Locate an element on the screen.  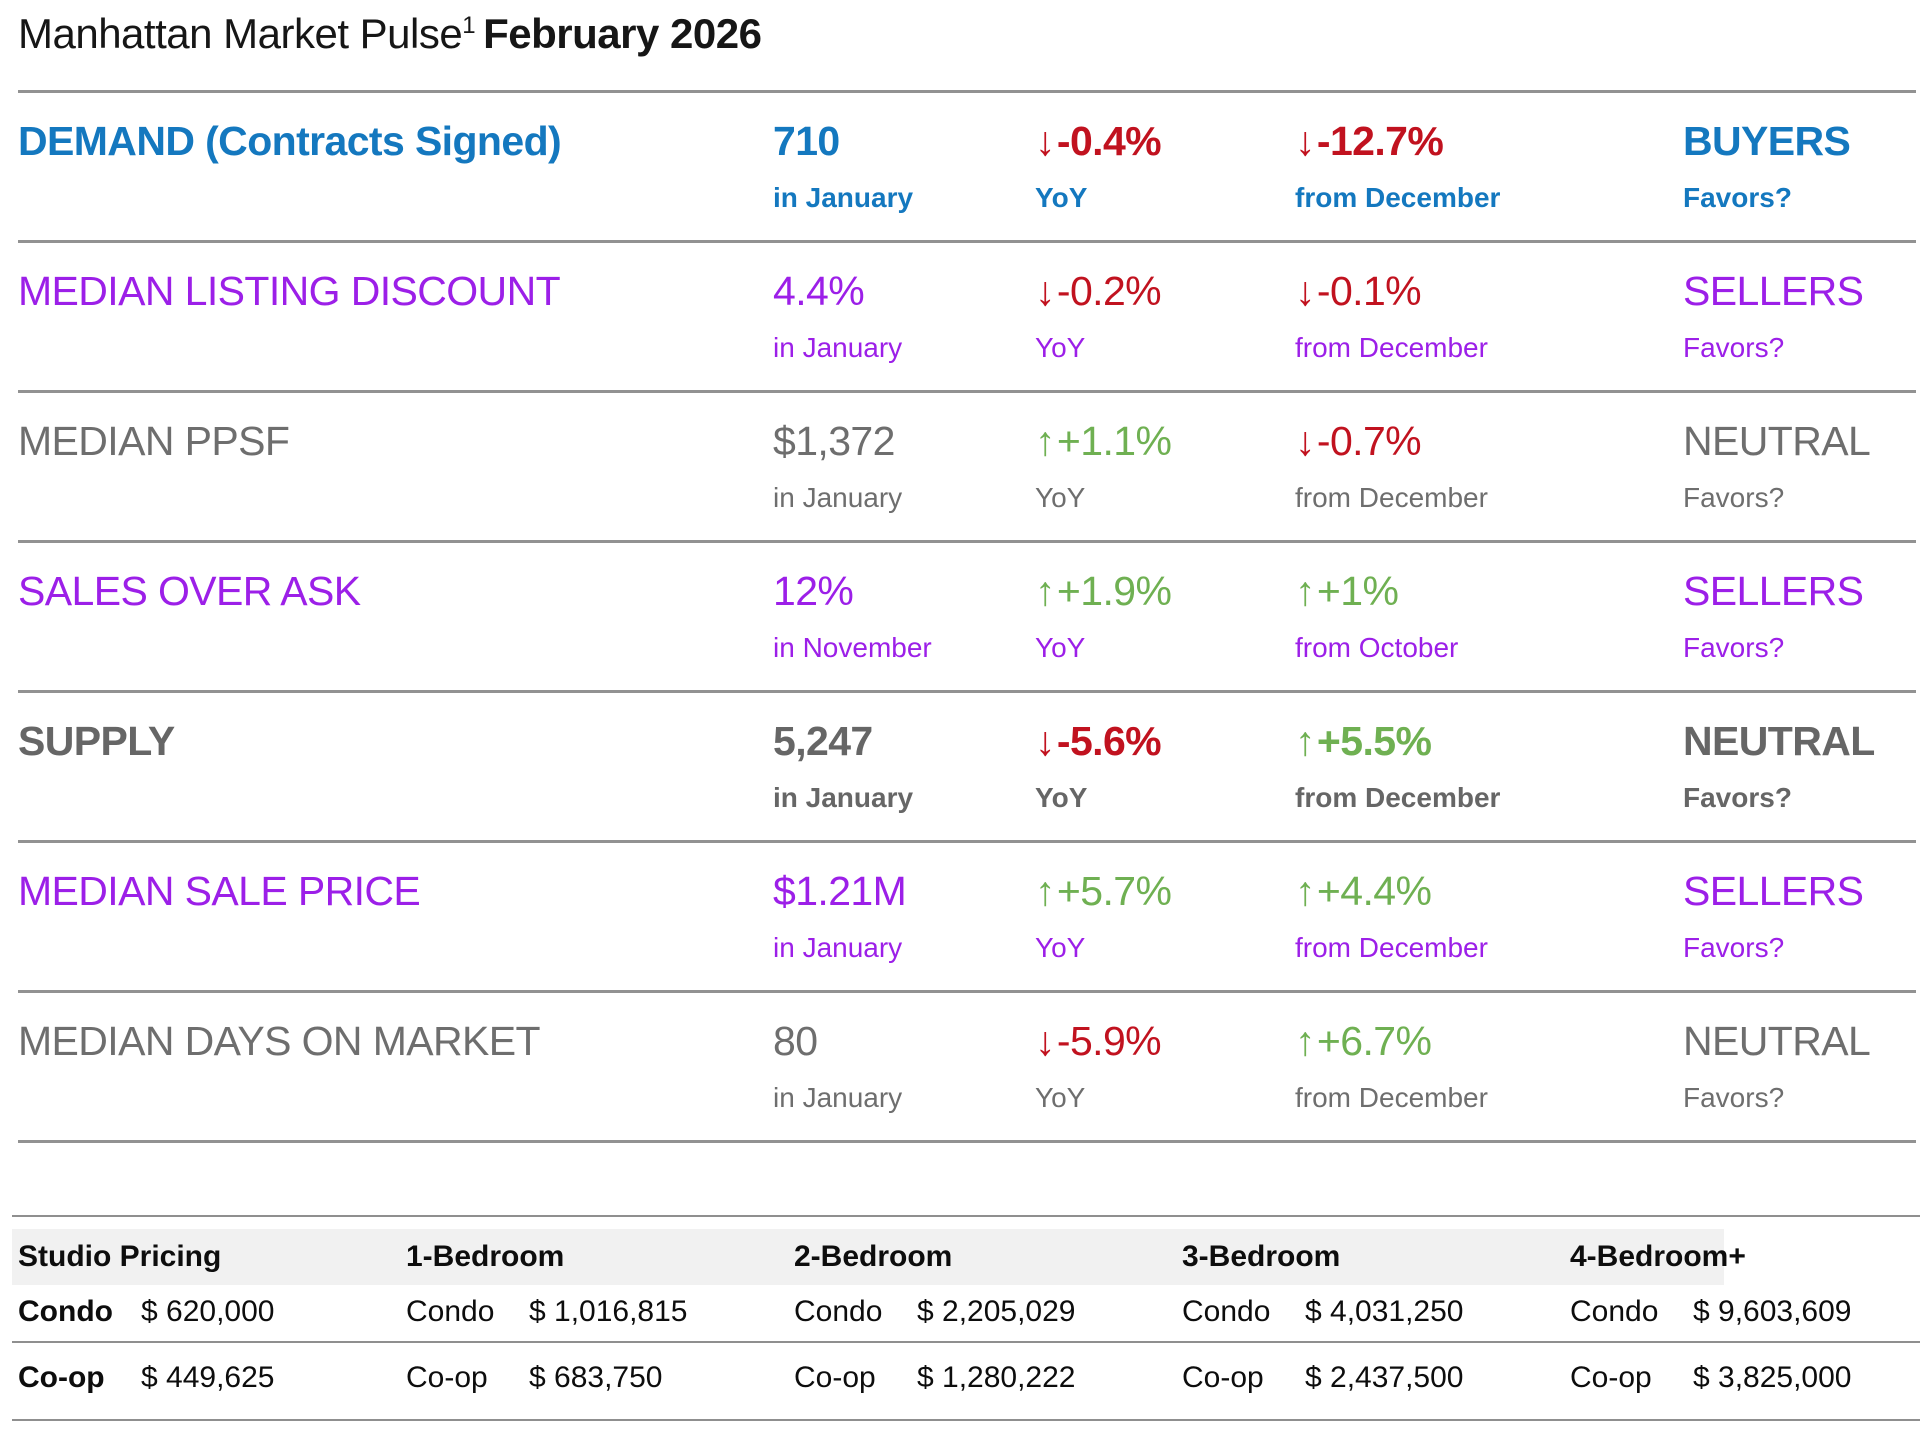
page-title: Manhattan Market Pulse1 February 2026 is located at coordinates (967, 34).